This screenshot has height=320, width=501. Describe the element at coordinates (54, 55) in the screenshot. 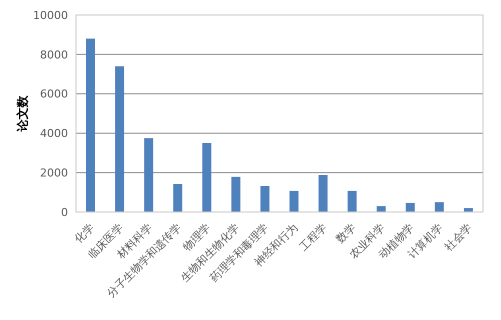

I see `y-tick-label: 8000` at that location.